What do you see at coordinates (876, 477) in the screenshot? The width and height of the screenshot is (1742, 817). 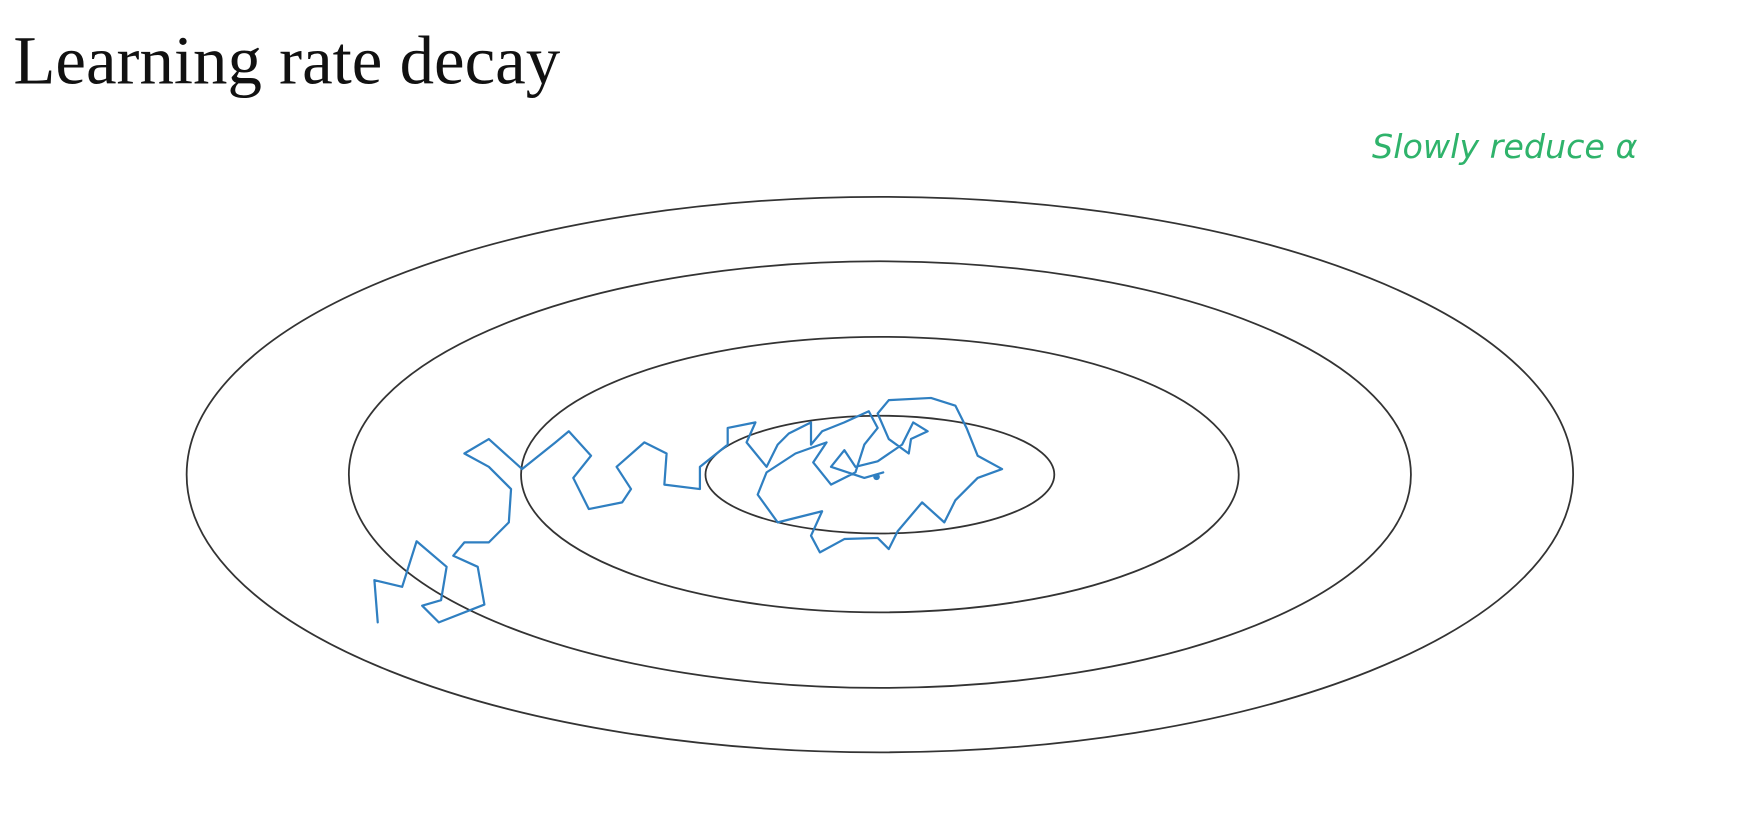 I see `minimum-dot` at bounding box center [876, 477].